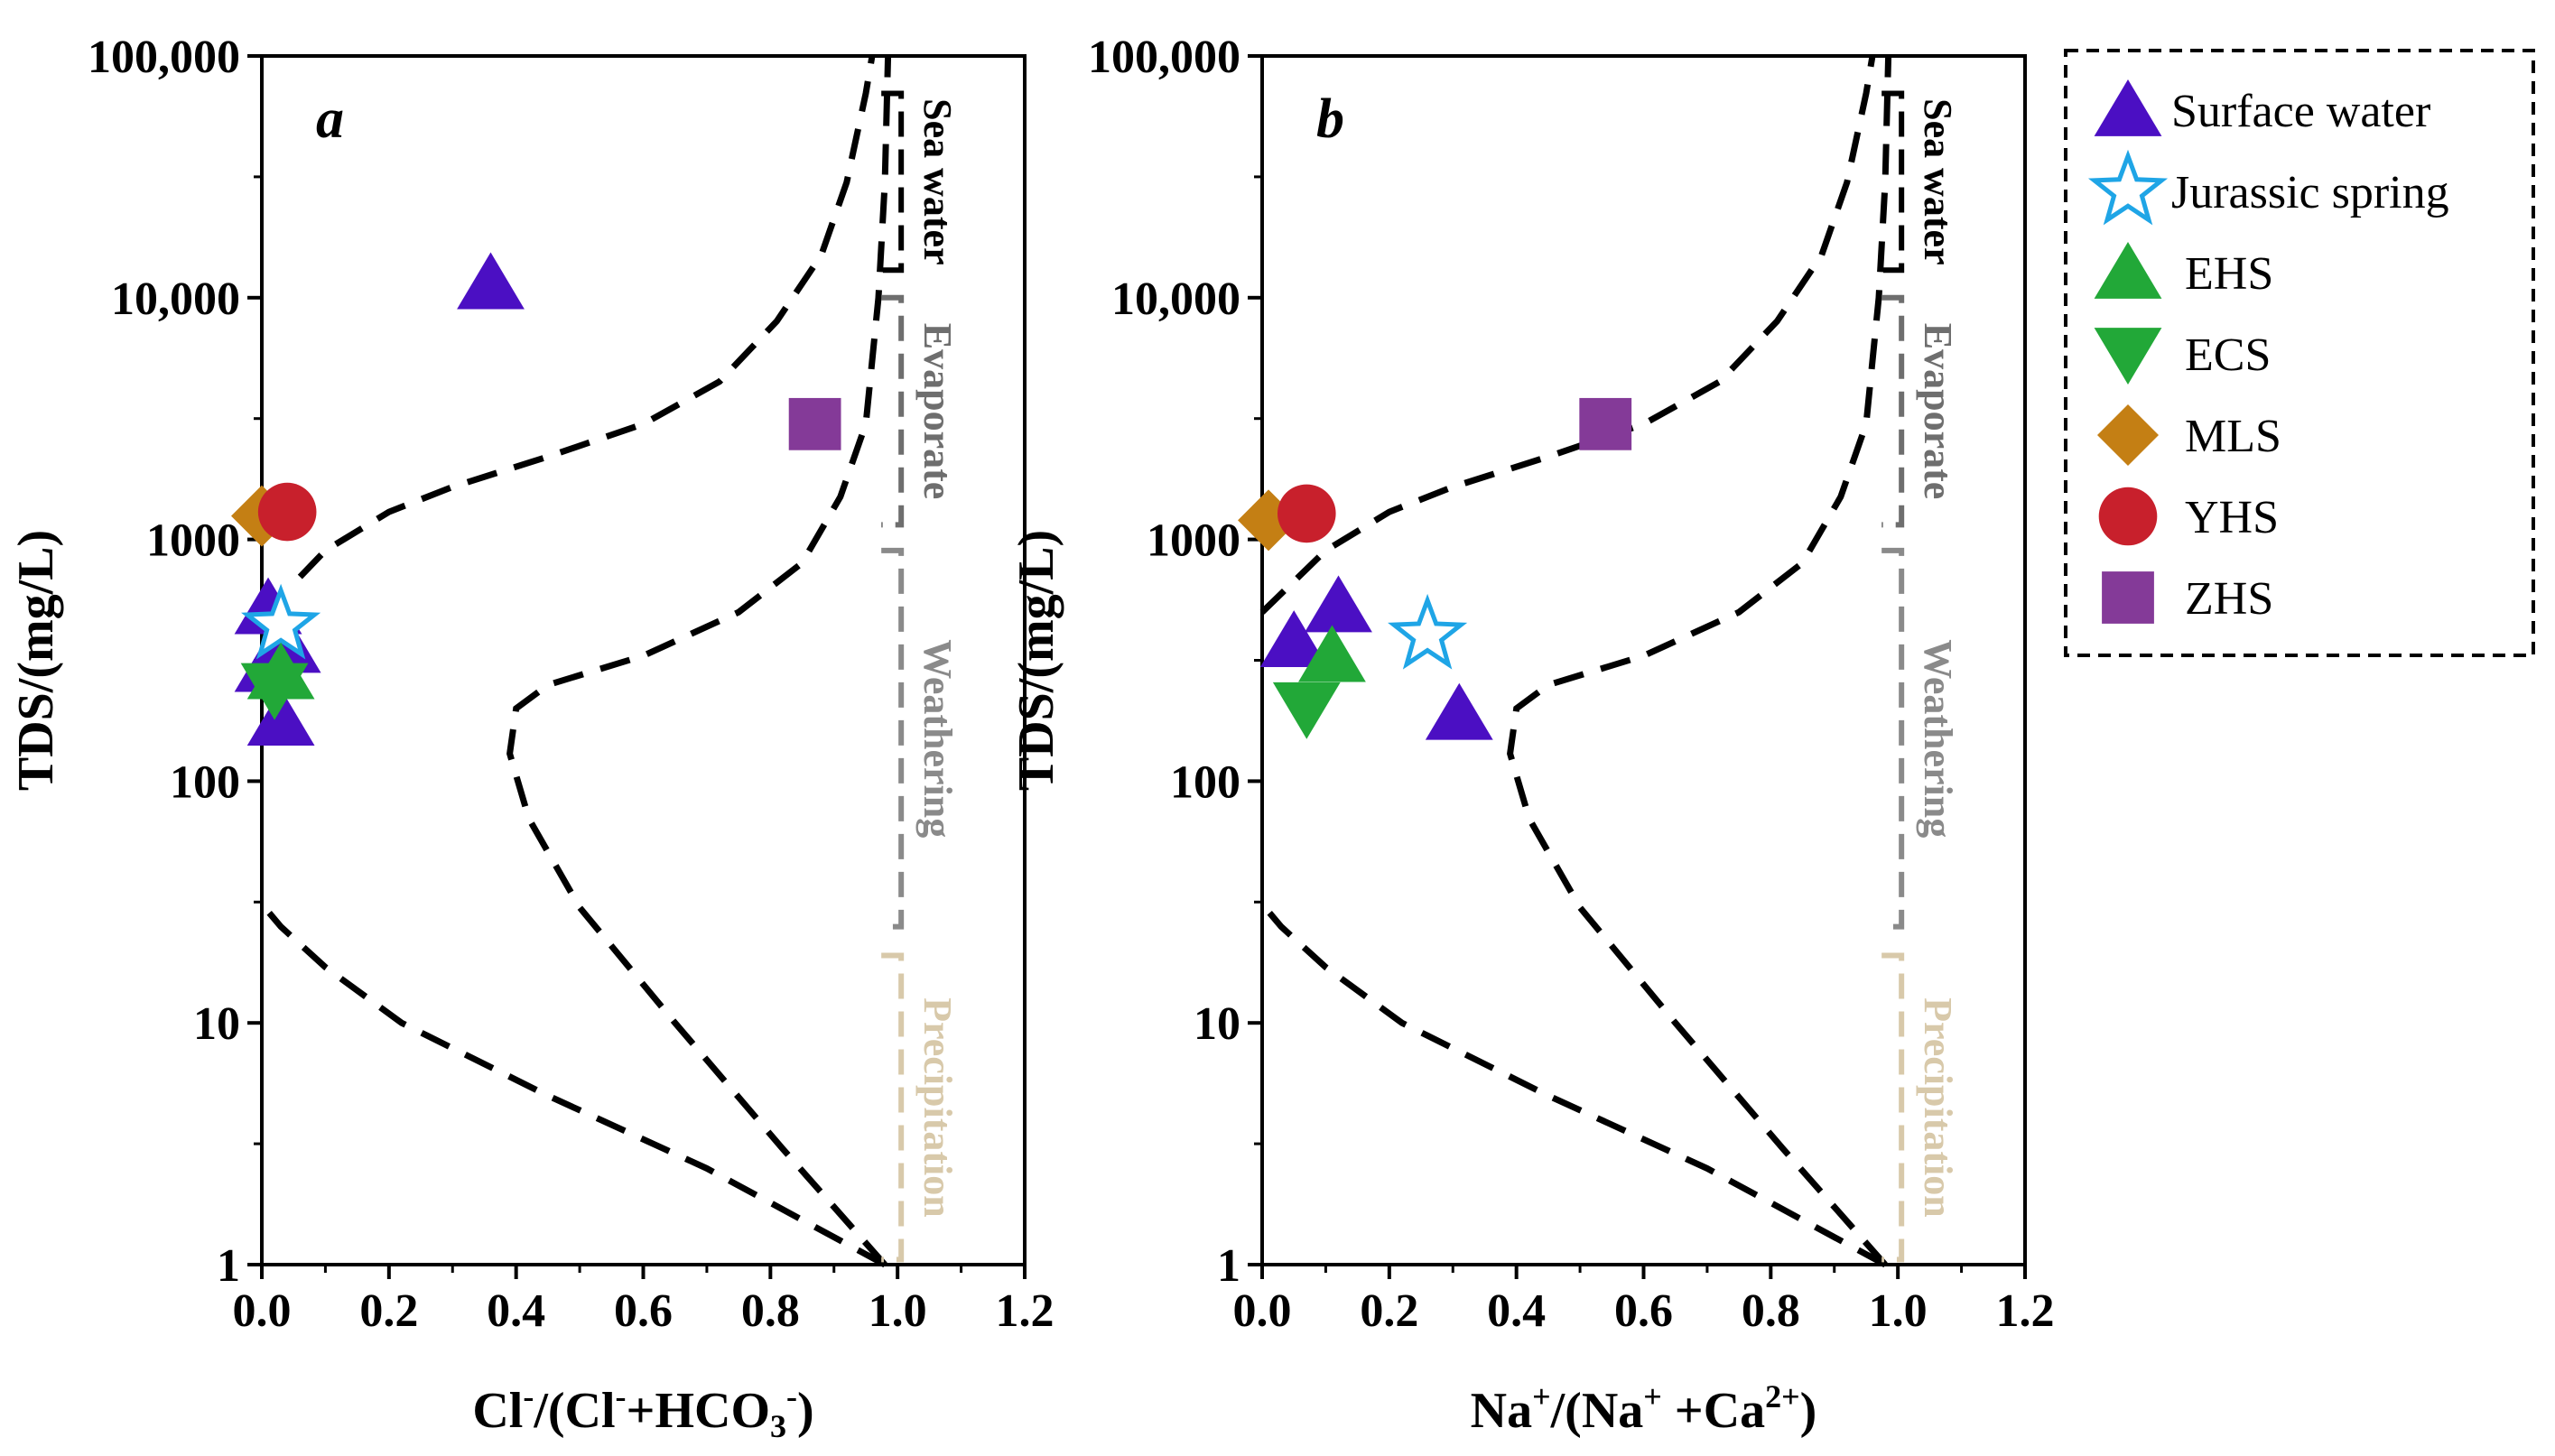  Describe the element at coordinates (1330, 119) in the screenshot. I see `panel-letter: b` at that location.